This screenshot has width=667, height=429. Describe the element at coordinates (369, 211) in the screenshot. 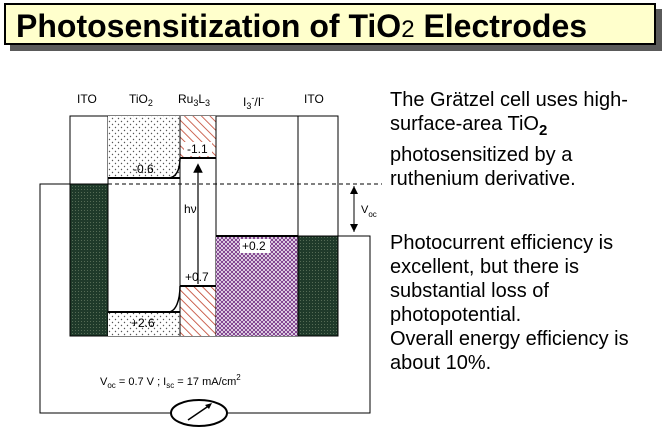

I see `voc-label: Voc` at that location.